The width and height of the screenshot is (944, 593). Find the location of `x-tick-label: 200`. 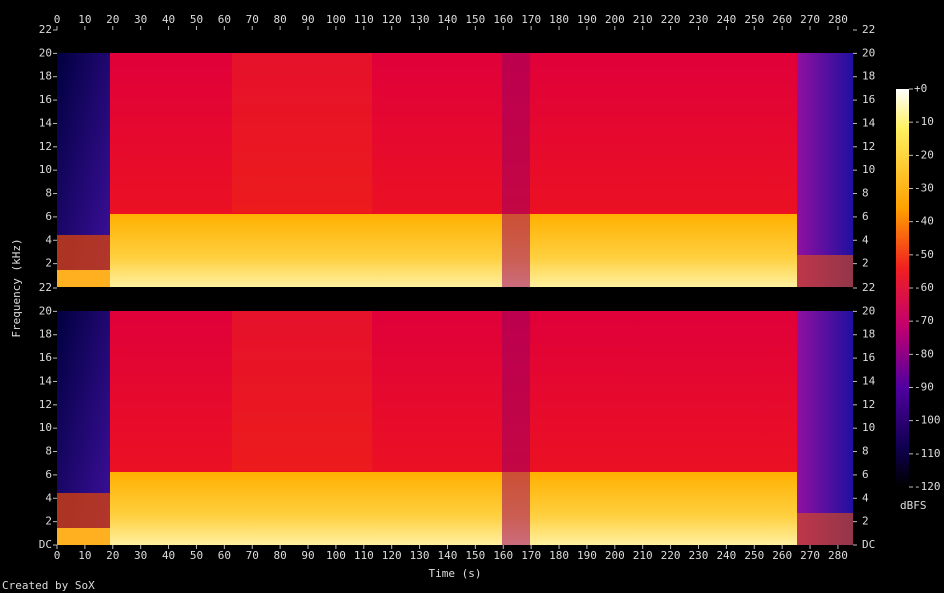

x-tick-label: 200 is located at coordinates (615, 555).